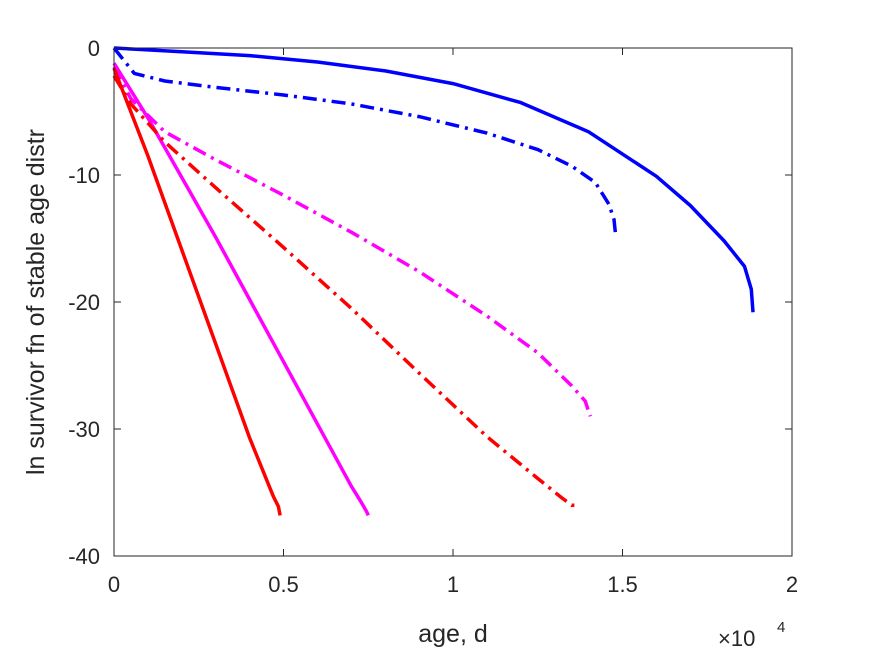 The image size is (875, 656). Describe the element at coordinates (622, 584) in the screenshot. I see `x-tick-label: 1.5` at that location.